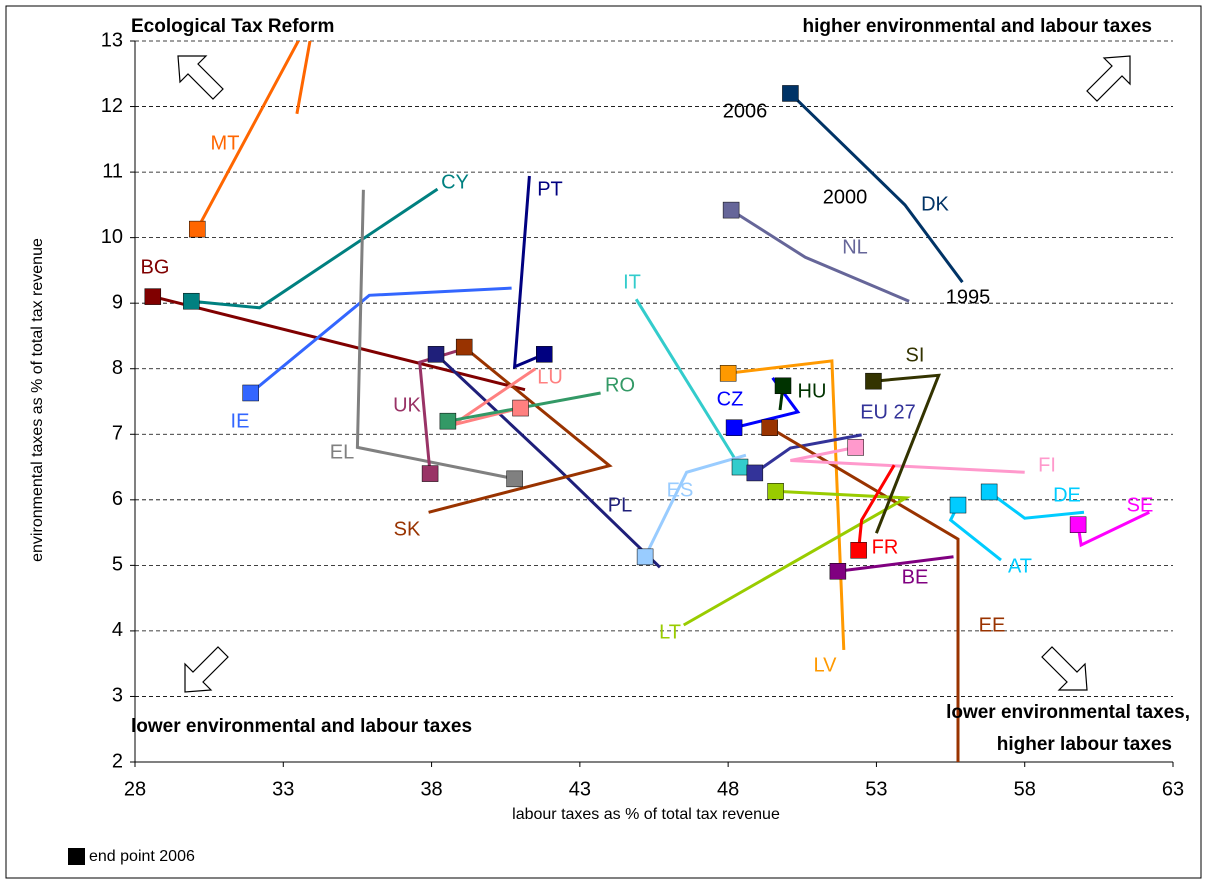 The width and height of the screenshot is (1207, 884). I want to click on series-label: EL, so click(342, 452).